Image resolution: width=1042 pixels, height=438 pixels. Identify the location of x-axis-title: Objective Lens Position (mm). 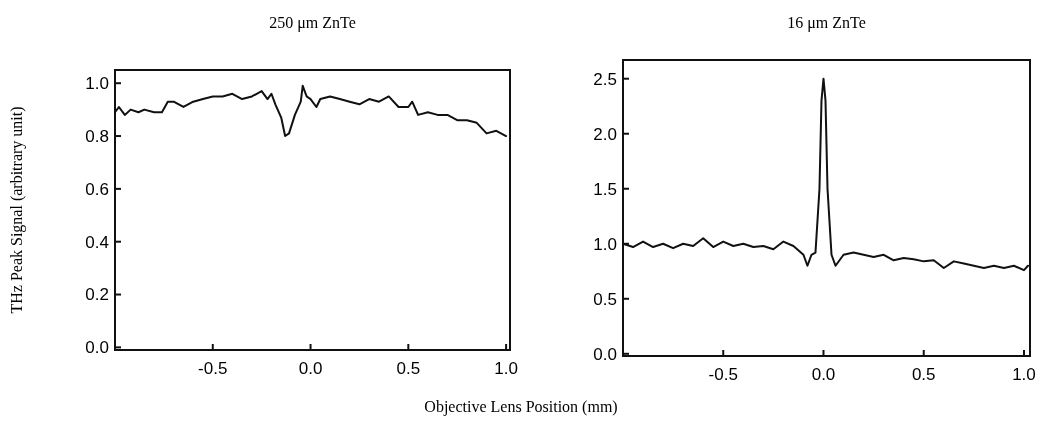
(521, 407).